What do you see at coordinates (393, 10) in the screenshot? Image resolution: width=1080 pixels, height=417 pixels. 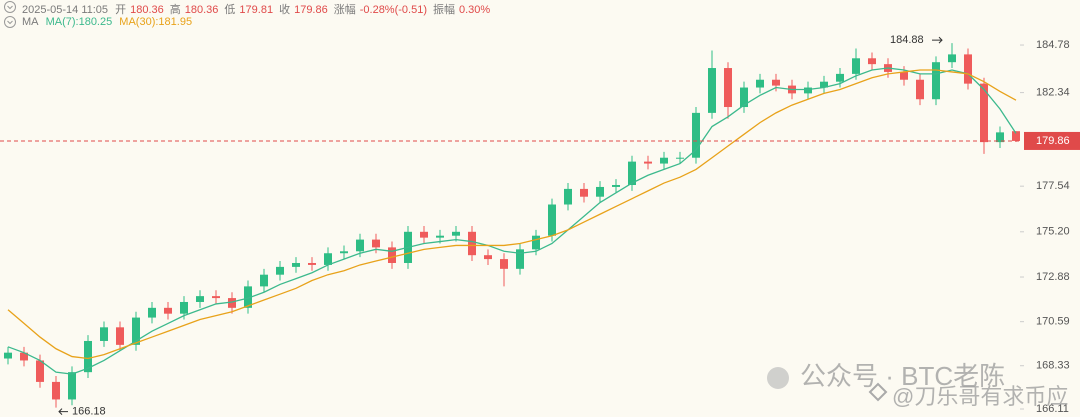 I see `ohlc-value: -0.28%(-0.51)` at bounding box center [393, 10].